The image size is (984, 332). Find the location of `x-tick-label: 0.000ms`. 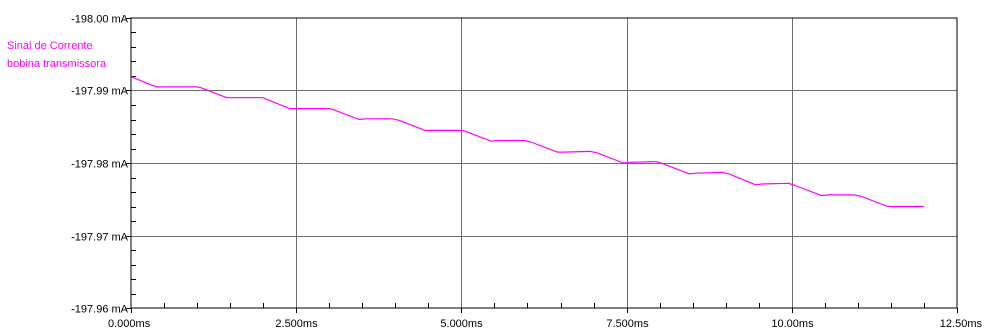

x-tick-label: 0.000ms is located at coordinates (129, 324).